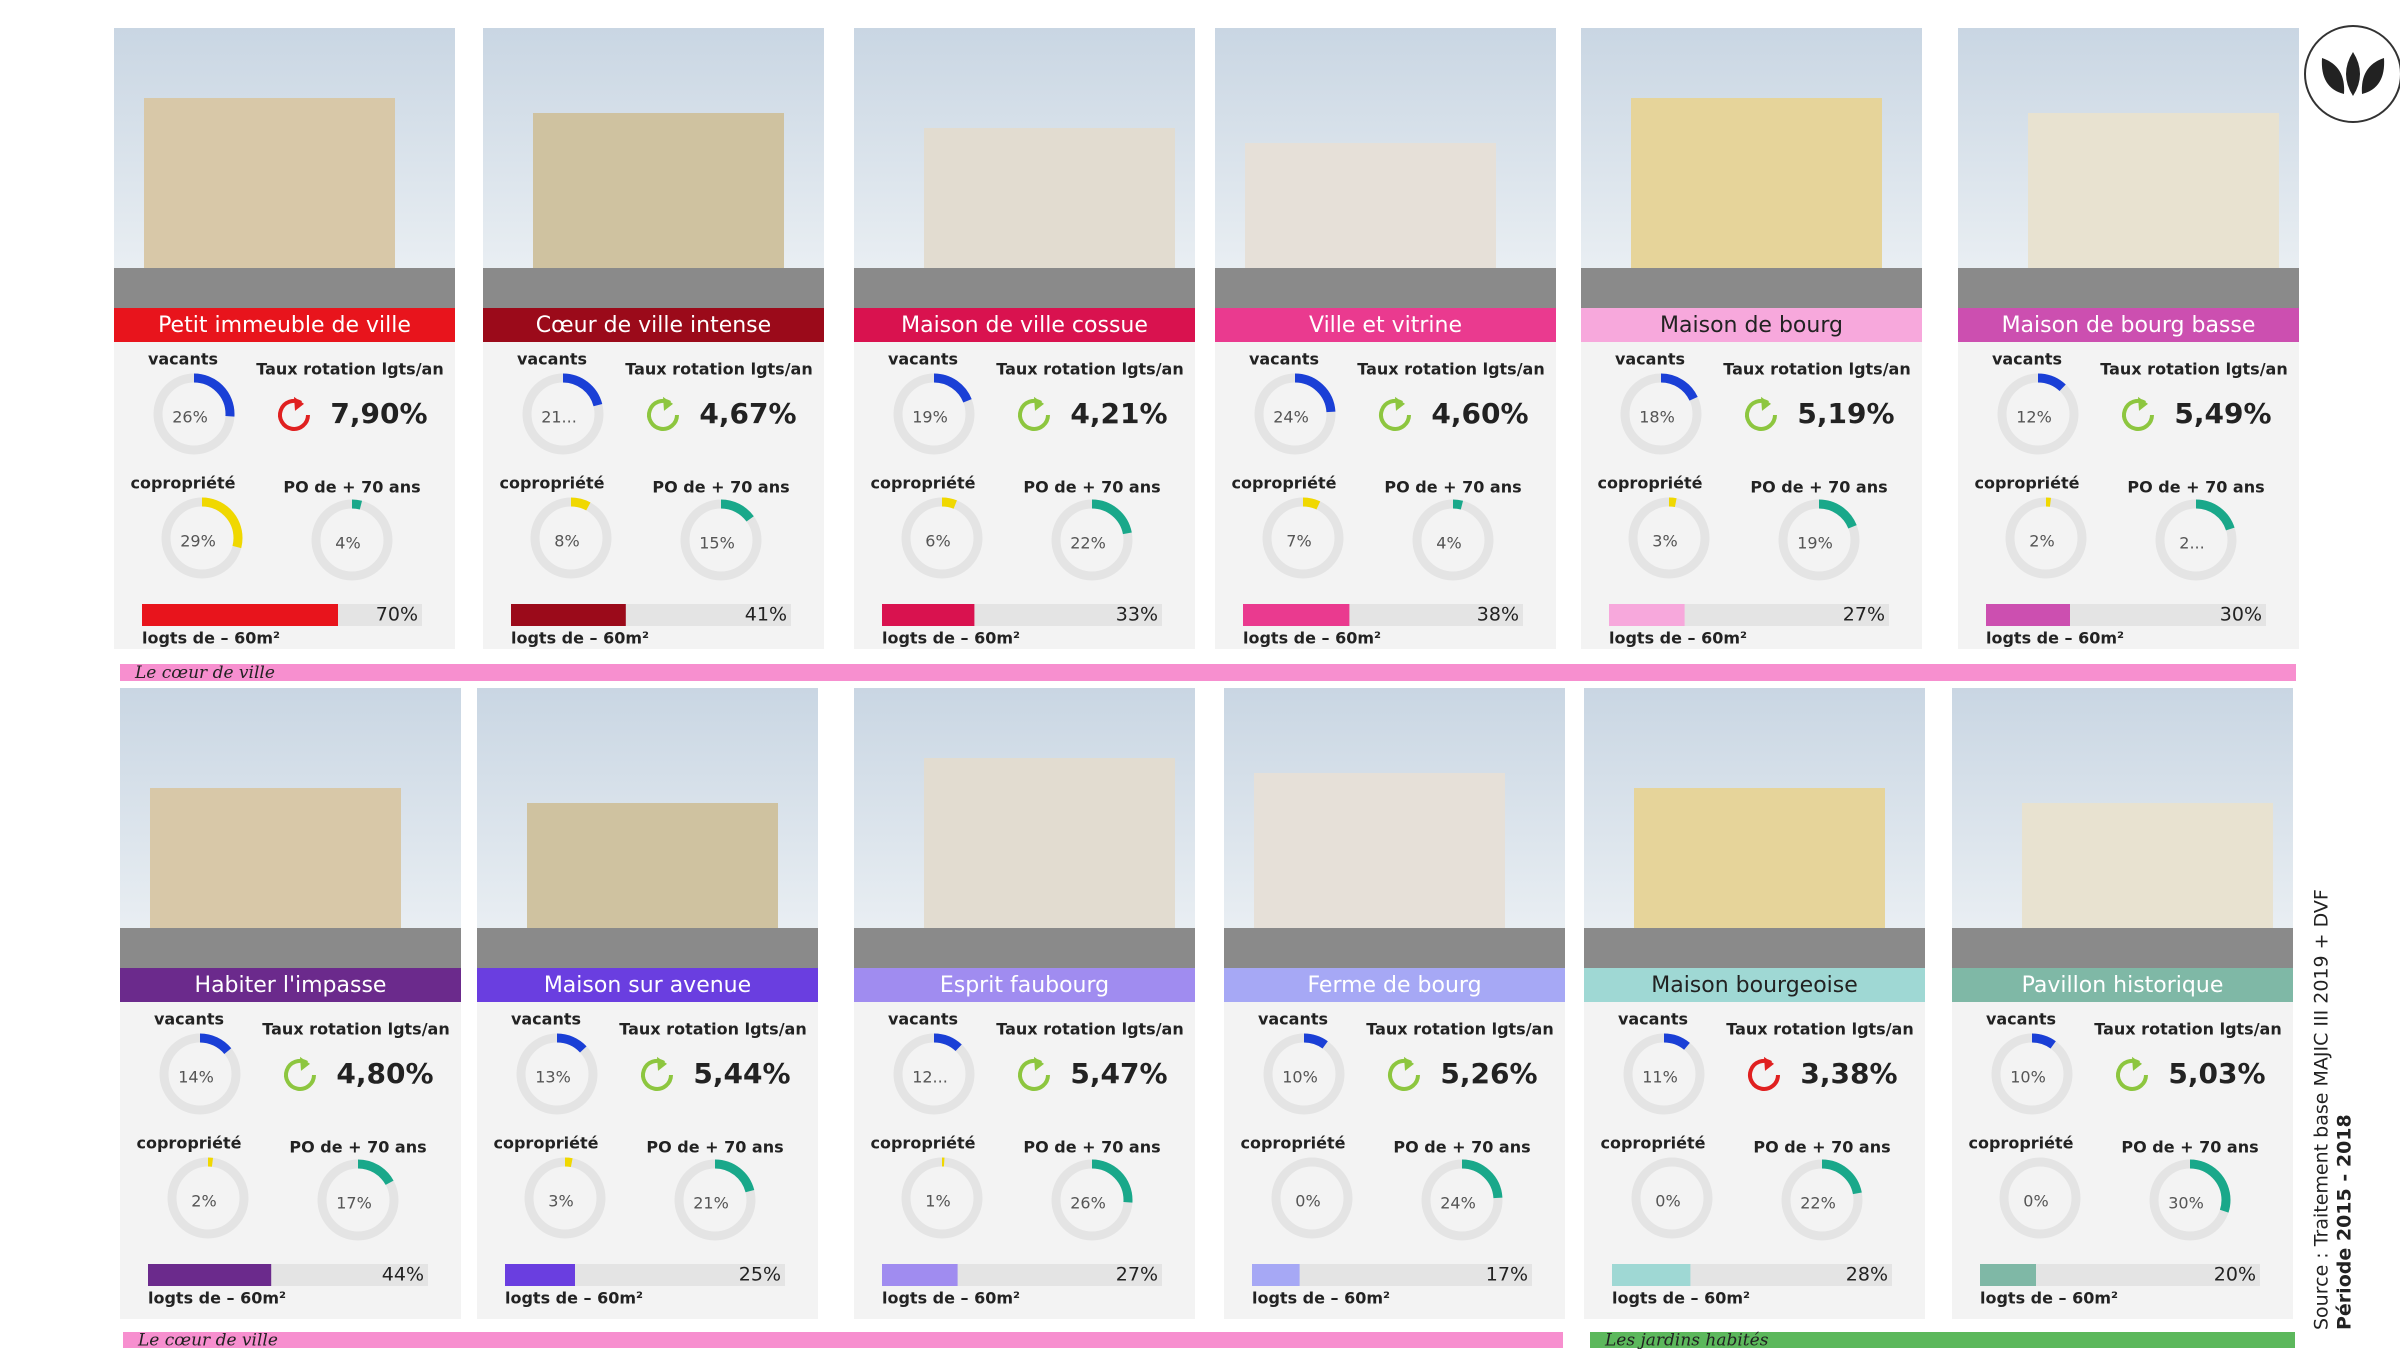 The image size is (2400, 1350). What do you see at coordinates (1118, 1073) in the screenshot?
I see `rotation-value: 5,47%` at bounding box center [1118, 1073].